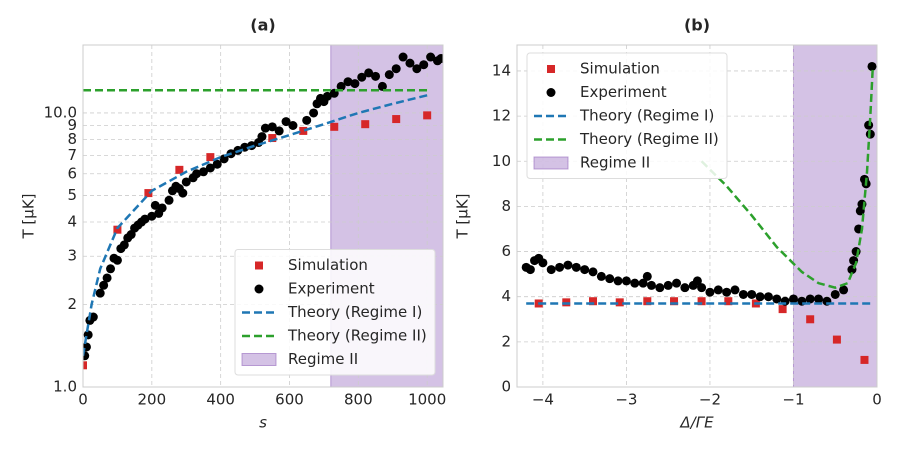 The height and width of the screenshot is (450, 900). I want to click on legend-label: Simulation, so click(620, 69).